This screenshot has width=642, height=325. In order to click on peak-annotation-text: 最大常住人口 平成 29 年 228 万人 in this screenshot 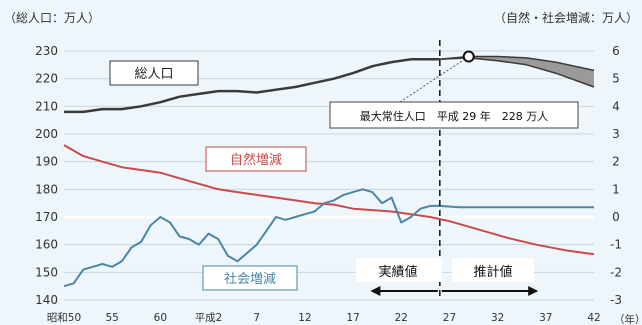, I will do `click(454, 116)`.